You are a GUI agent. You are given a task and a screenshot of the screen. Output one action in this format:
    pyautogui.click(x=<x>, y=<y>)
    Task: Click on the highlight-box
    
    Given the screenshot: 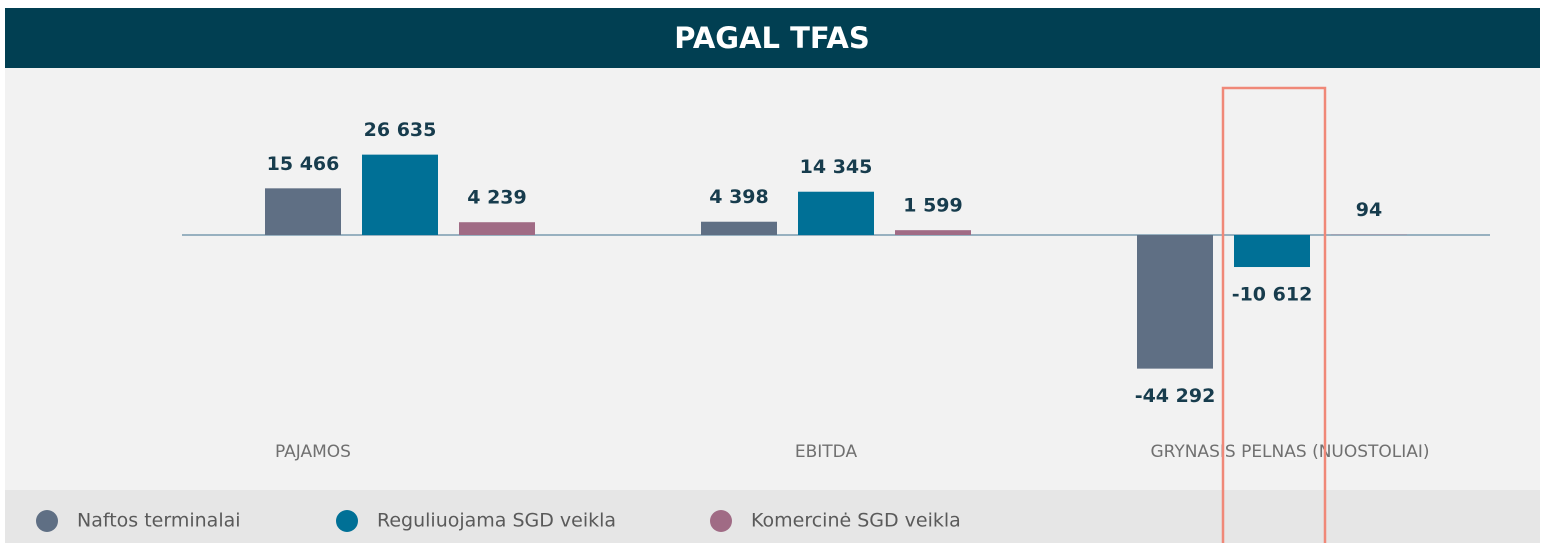 What is the action you would take?
    pyautogui.click(x=1274, y=314)
    